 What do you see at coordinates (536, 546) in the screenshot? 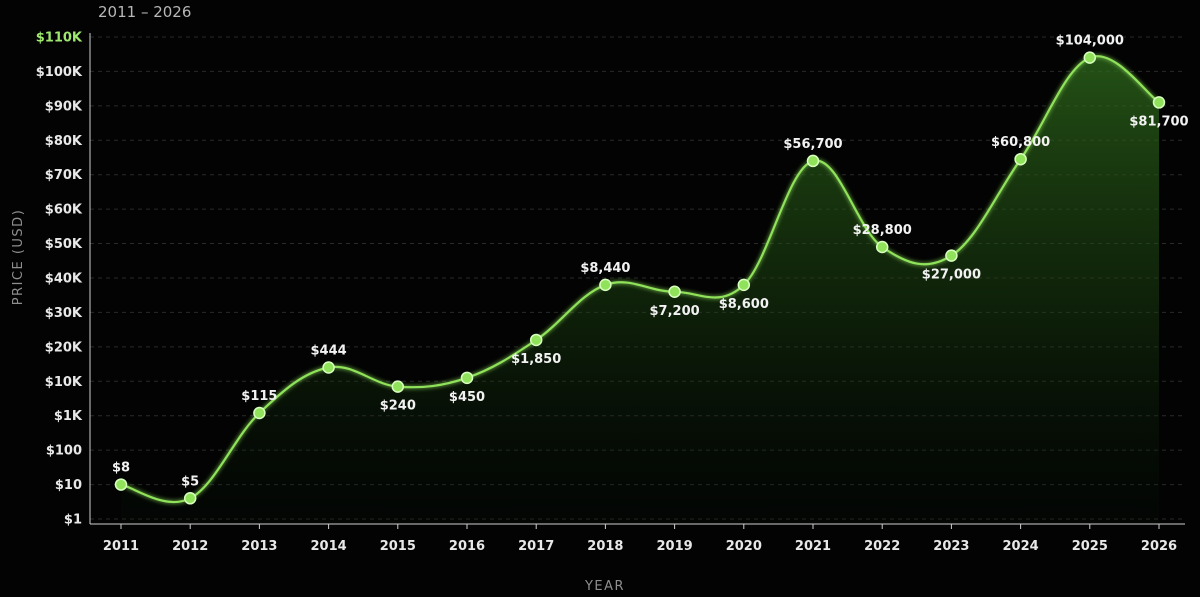
I see `x-tick-label: 2017` at bounding box center [536, 546].